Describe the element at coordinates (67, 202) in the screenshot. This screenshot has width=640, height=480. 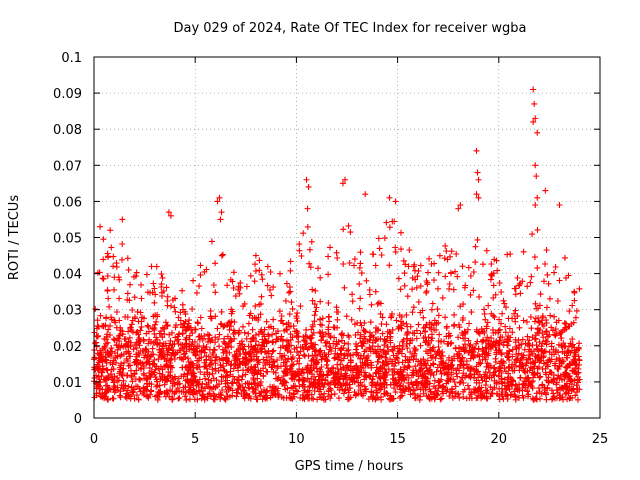
I see `y-tick-label: 0.06` at that location.